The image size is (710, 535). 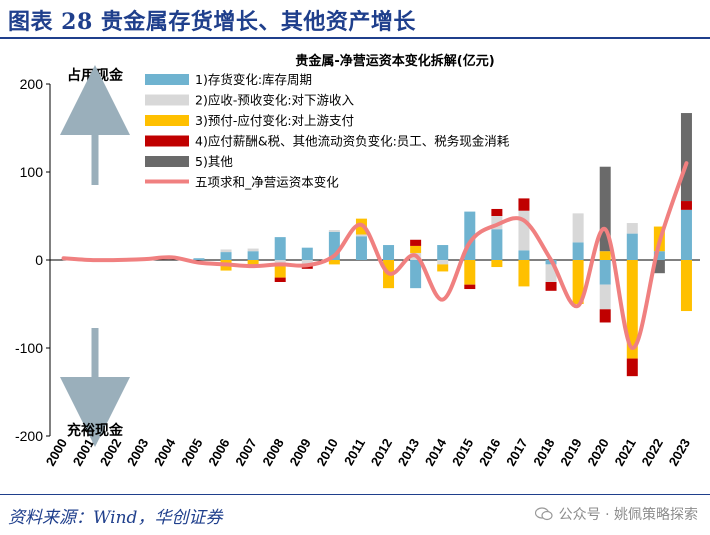 I want to click on bar-other-2023, so click(x=686, y=157).